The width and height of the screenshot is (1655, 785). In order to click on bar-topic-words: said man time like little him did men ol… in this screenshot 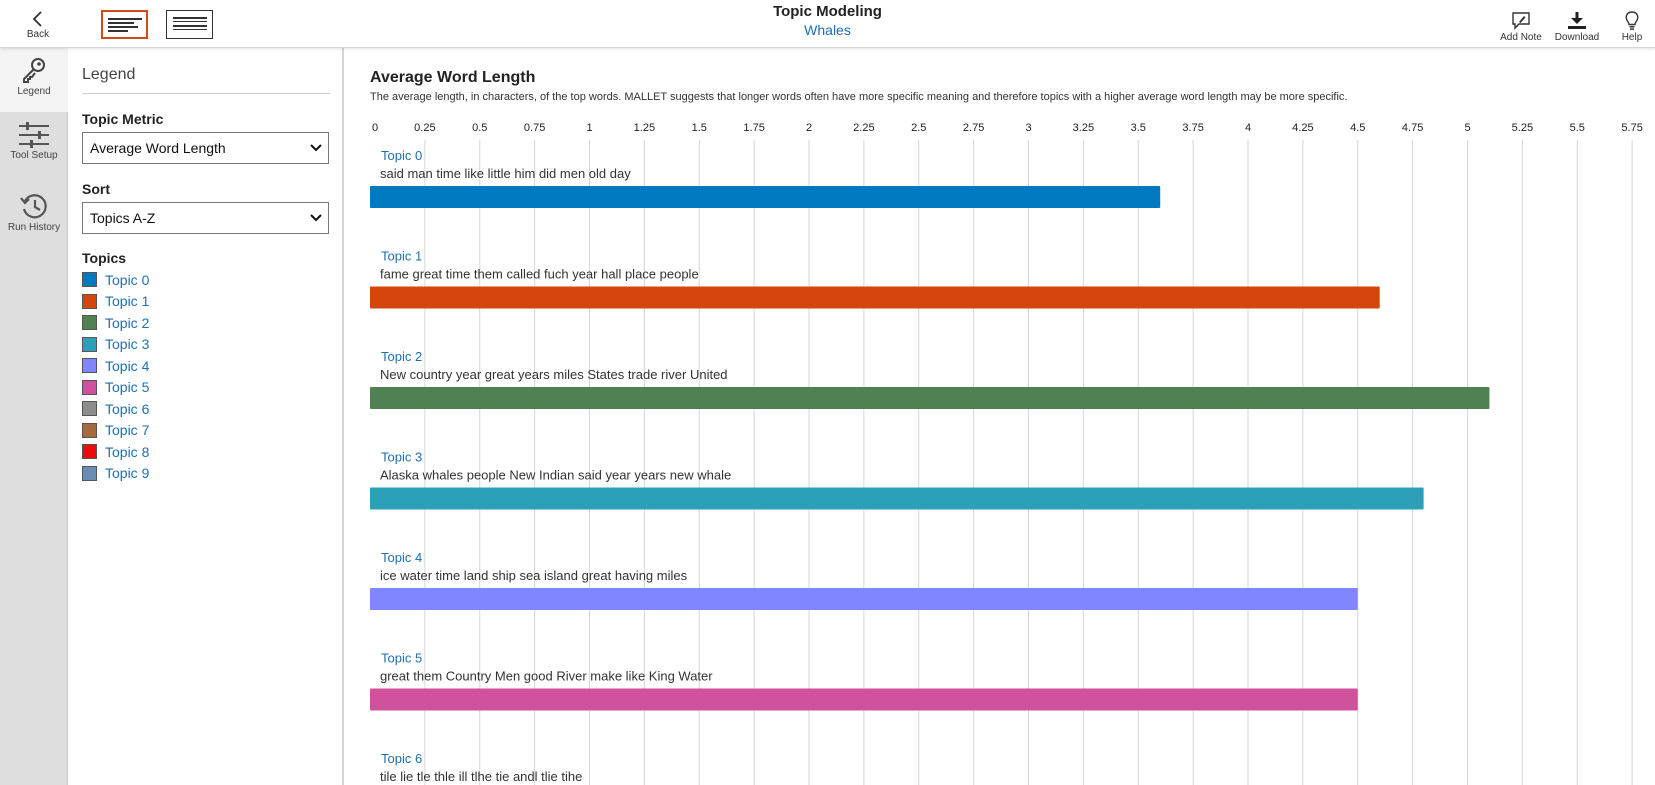, I will do `click(505, 173)`.